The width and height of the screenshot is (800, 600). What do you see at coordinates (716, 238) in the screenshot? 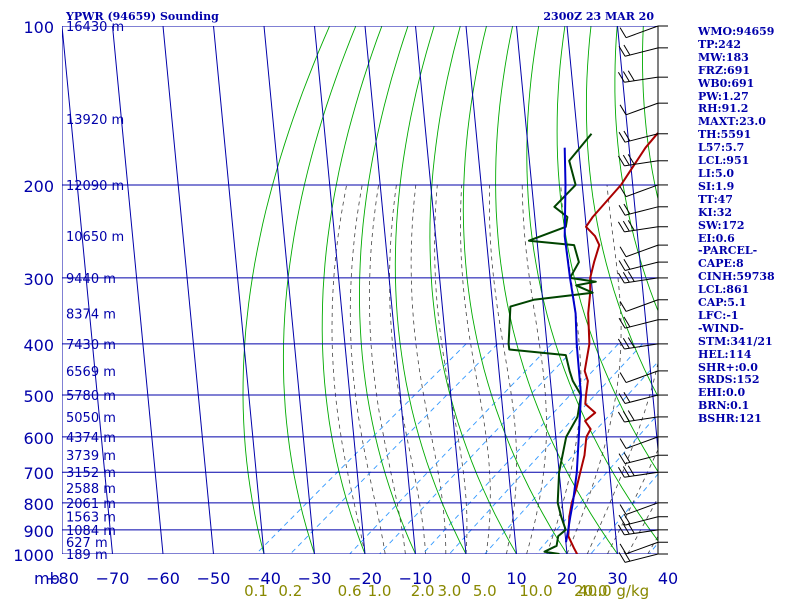
I see `stat-line: EI:0.6` at bounding box center [716, 238].